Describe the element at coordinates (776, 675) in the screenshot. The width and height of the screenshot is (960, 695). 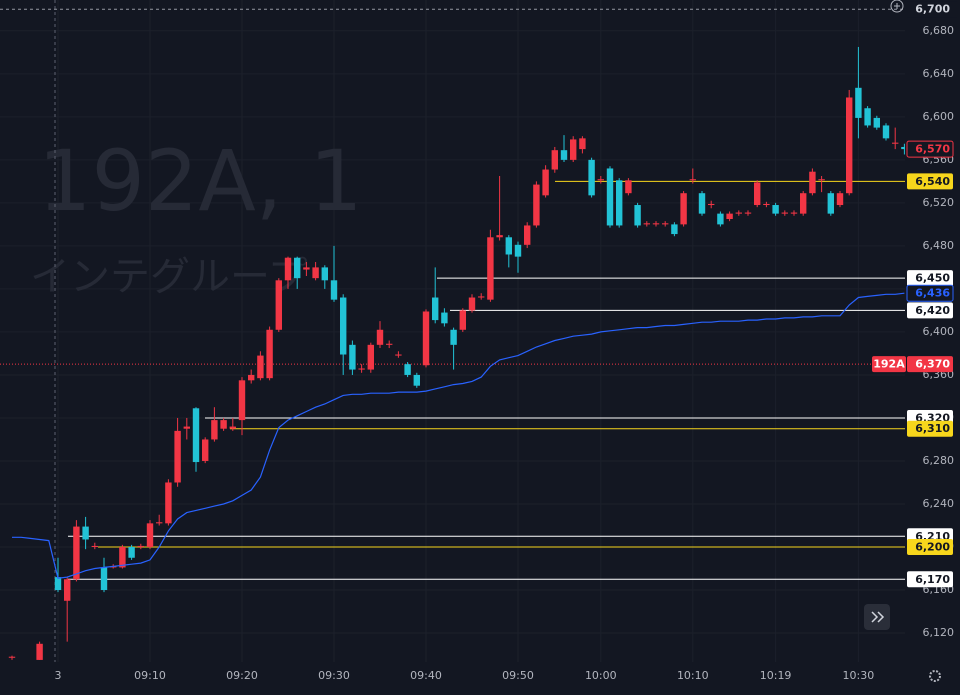
I see `x-tick-label: 10:19` at that location.